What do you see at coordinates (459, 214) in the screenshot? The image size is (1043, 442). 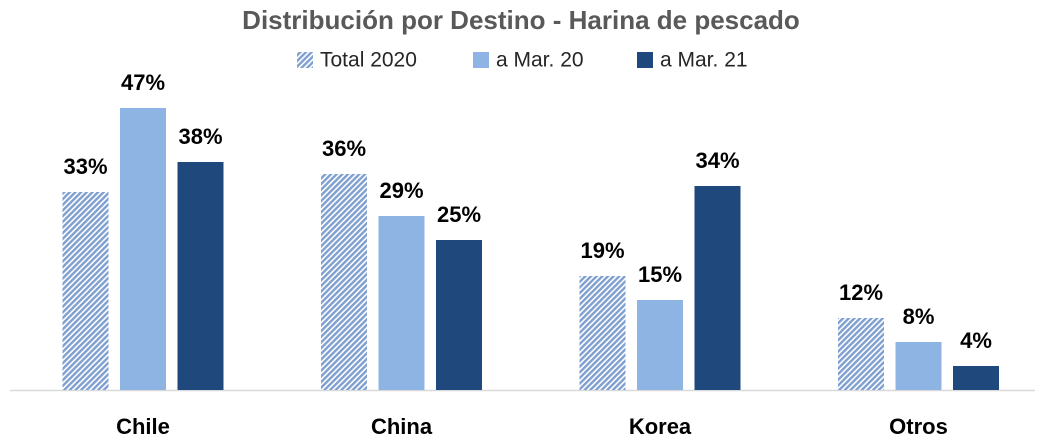 I see `data-label: 25%` at bounding box center [459, 214].